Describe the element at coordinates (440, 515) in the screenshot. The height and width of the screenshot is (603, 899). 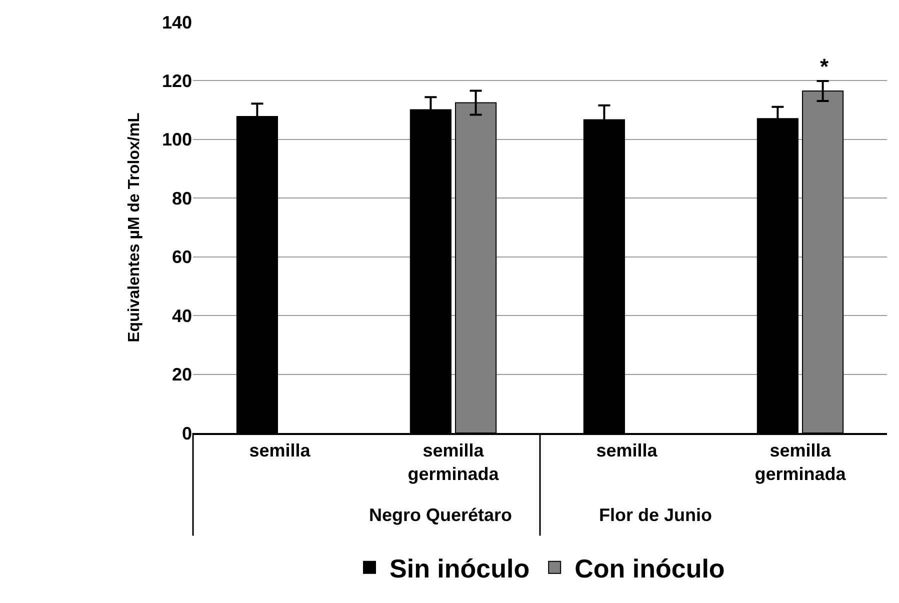
I see `text: Negro Querétaro` at that location.